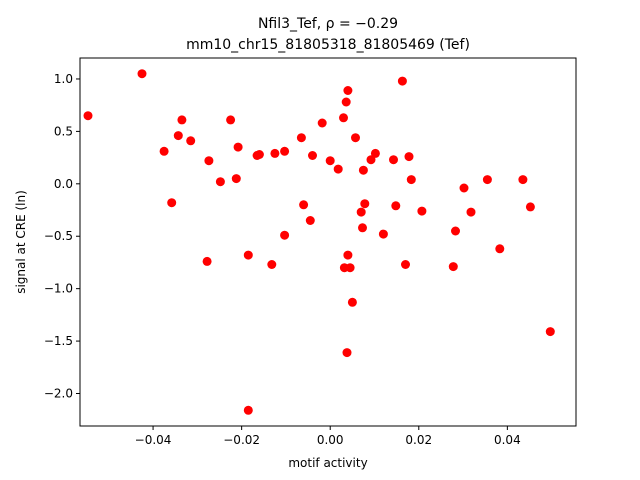  I want to click on chart-title-line2: mm10_chr15_81805318_81805469 (Tef), so click(328, 45).